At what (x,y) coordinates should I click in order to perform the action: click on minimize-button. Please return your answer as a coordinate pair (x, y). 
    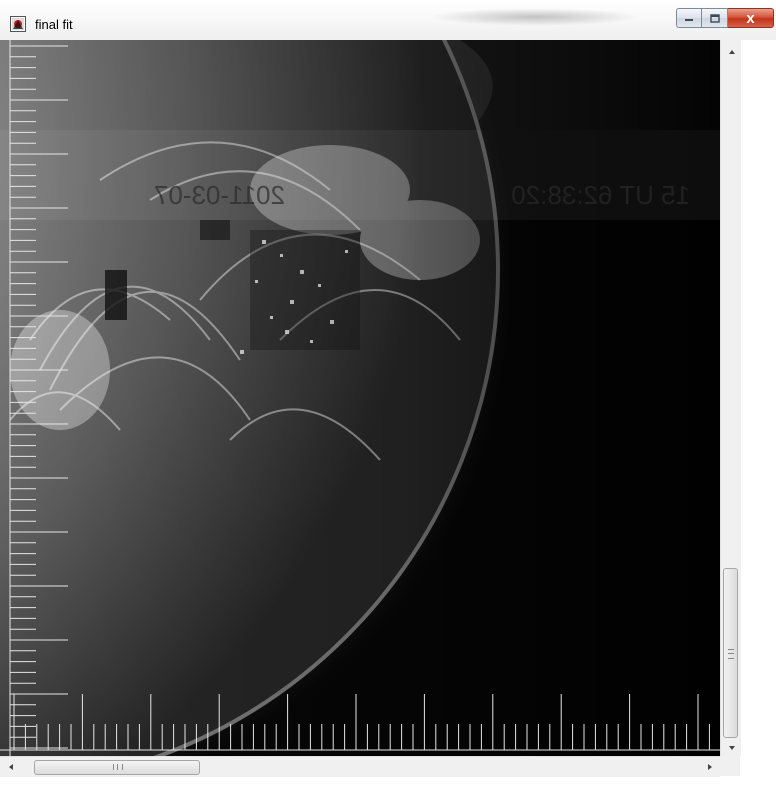
    Looking at the image, I should click on (689, 18).